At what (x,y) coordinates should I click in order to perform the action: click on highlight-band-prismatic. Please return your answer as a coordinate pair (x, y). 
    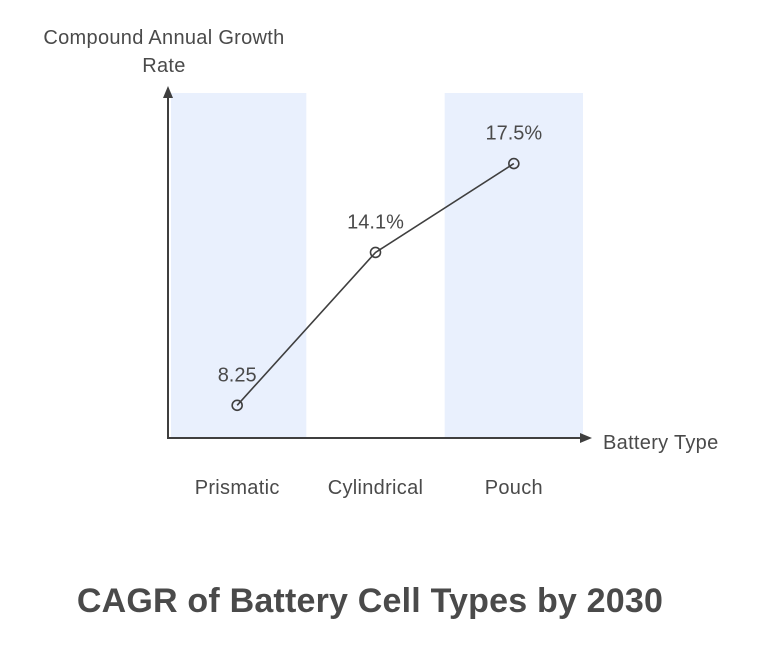
    Looking at the image, I should click on (239, 265).